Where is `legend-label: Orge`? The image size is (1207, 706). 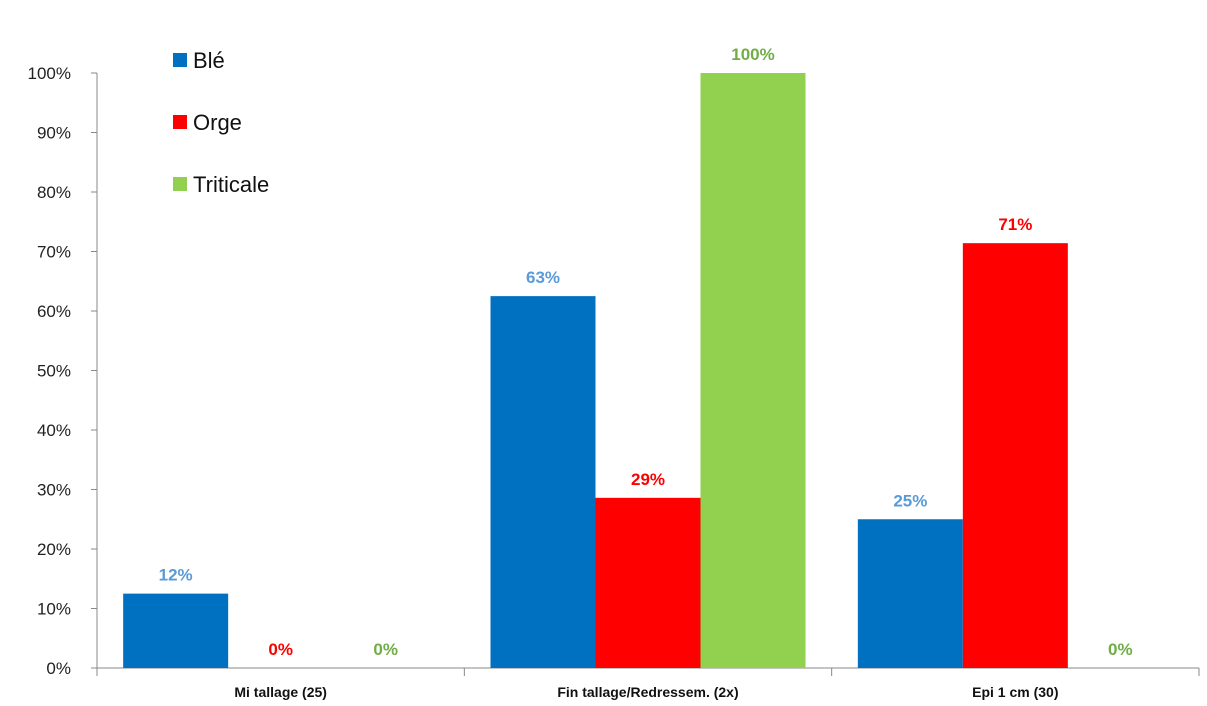
legend-label: Orge is located at coordinates (217, 122).